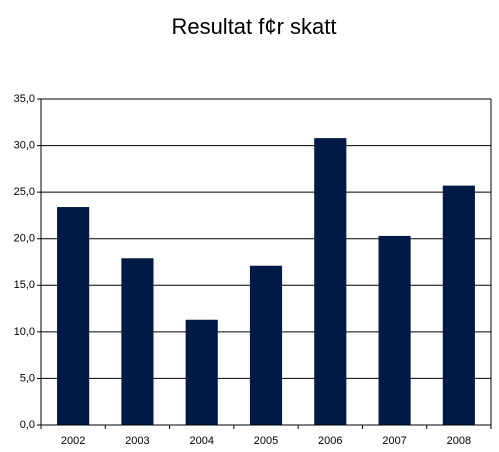  Describe the element at coordinates (201, 441) in the screenshot. I see `x-tick-label: 2004` at that location.